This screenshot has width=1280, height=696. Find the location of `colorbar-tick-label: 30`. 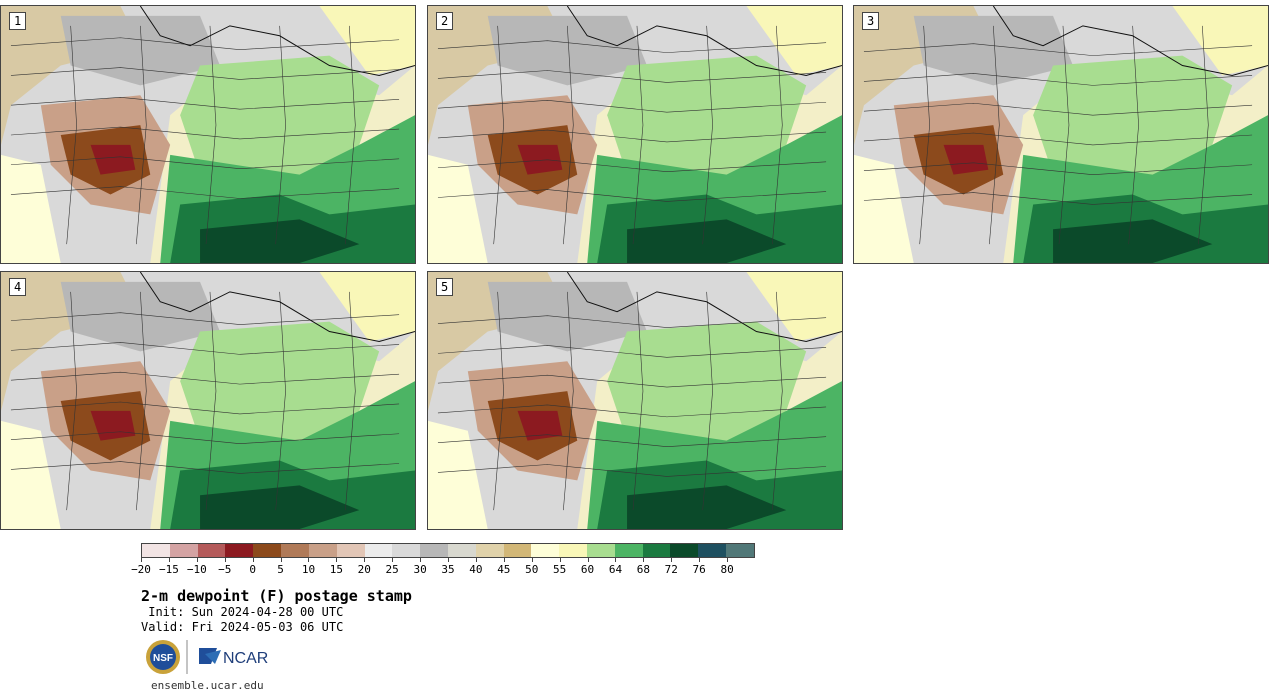

colorbar-tick-label: 30 is located at coordinates (420, 569).